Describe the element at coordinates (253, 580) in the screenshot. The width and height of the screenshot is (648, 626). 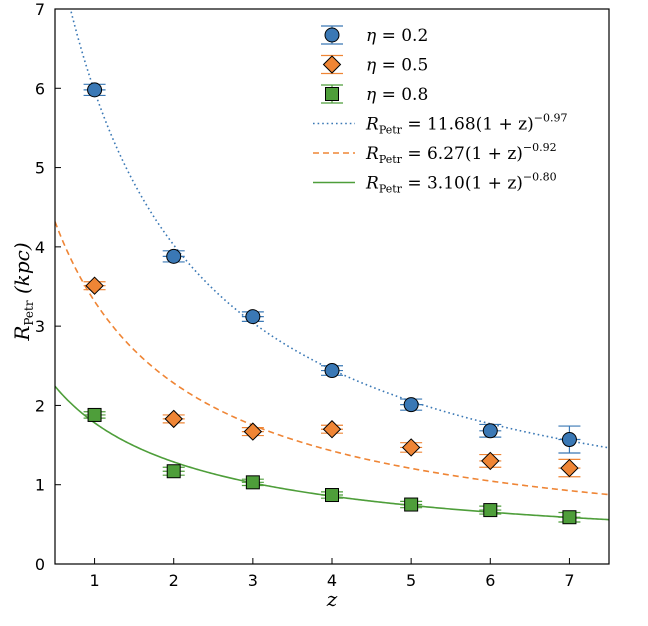
I see `x-tick-label-3: 3` at that location.